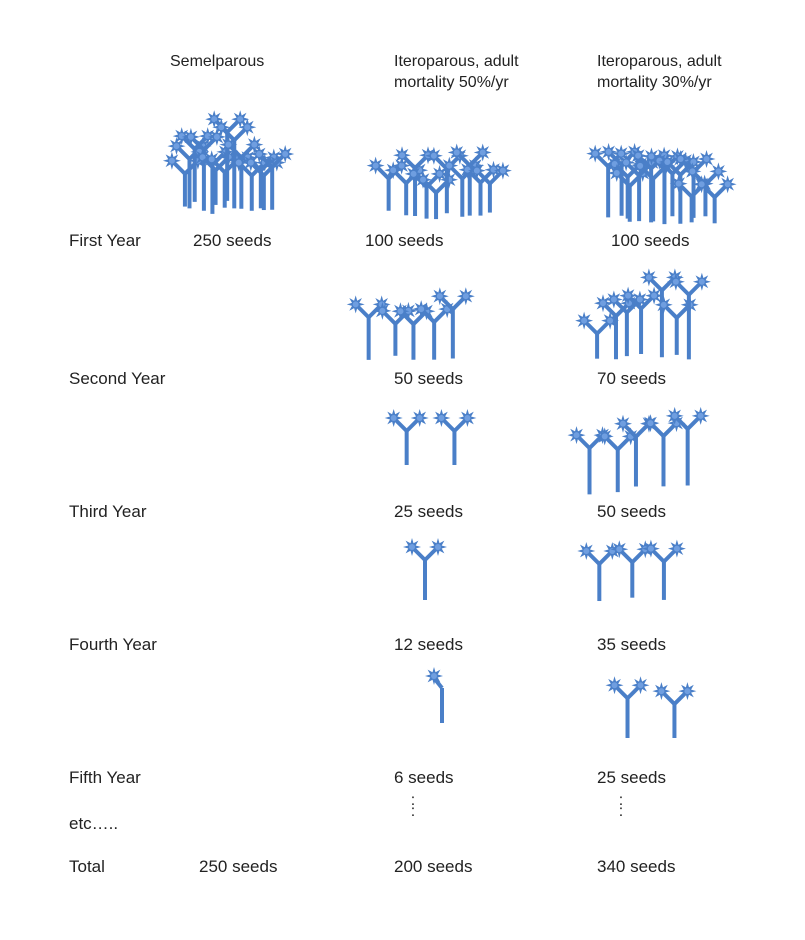 The image size is (805, 940). I want to click on header-itero30-line2: mortality 30%/yr, so click(654, 82).